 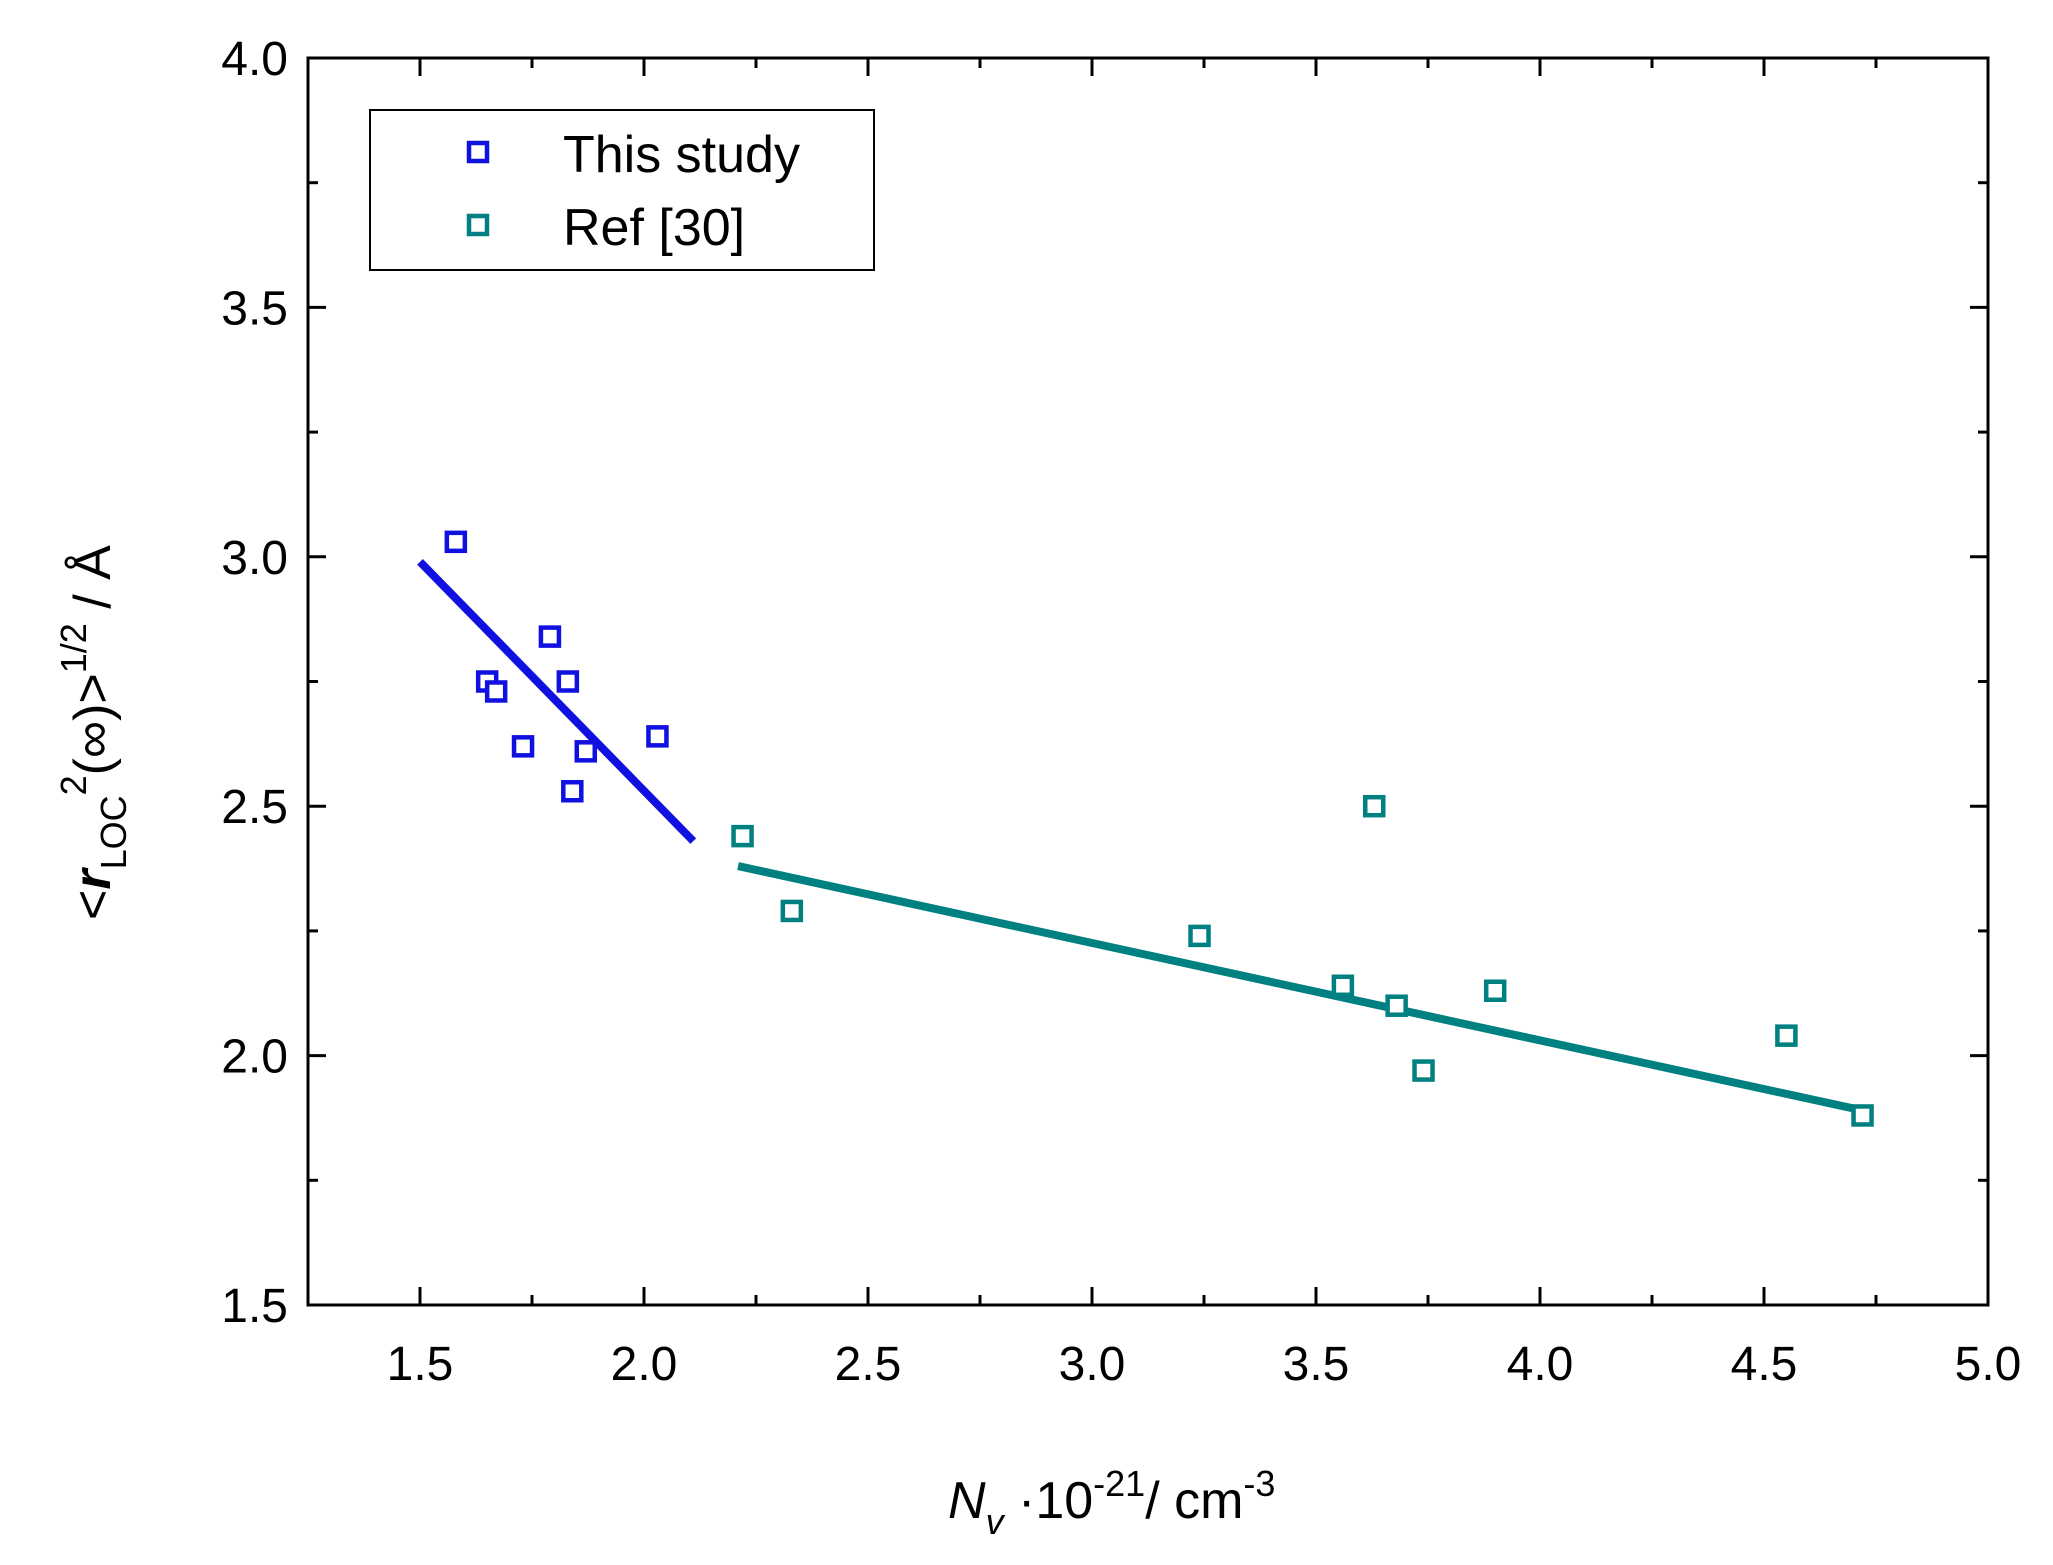 I want to click on y-tick-label: 2.0, so click(x=254, y=1057).